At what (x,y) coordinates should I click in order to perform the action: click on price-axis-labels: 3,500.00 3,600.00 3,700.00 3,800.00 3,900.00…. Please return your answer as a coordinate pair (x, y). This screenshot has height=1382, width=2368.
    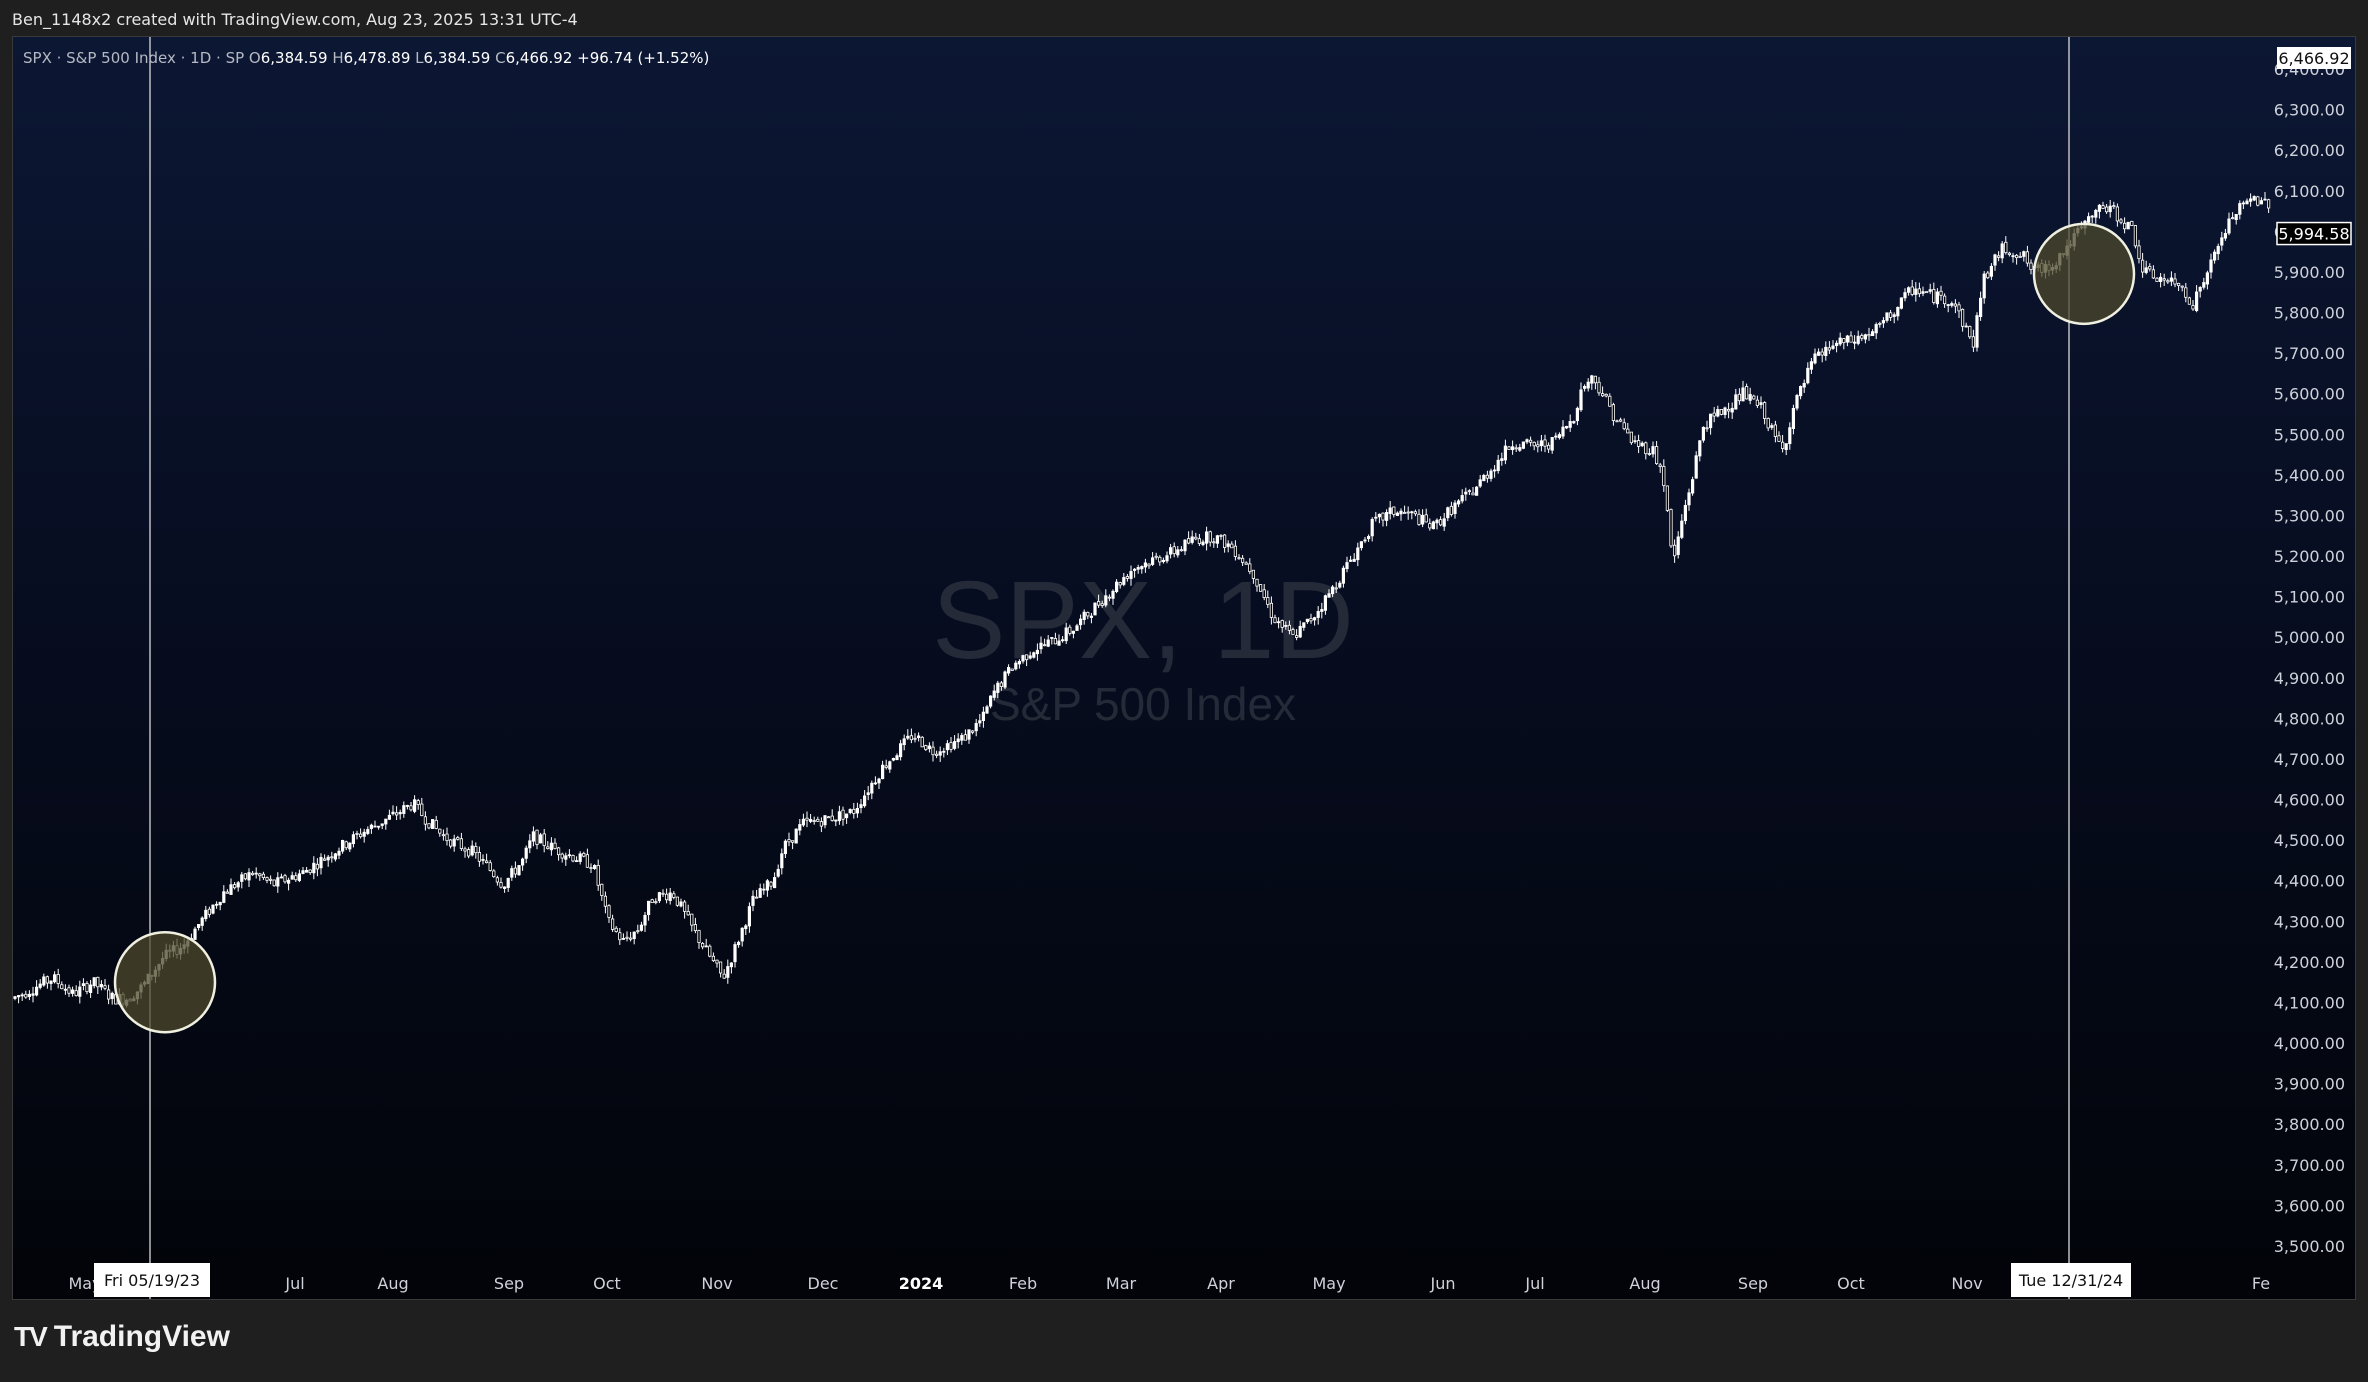
    Looking at the image, I should click on (2313, 651).